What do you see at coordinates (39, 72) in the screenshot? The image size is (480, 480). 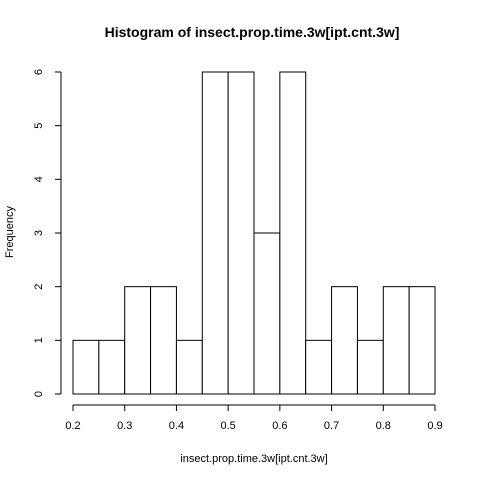 I see `y-tick-label-6: 6` at bounding box center [39, 72].